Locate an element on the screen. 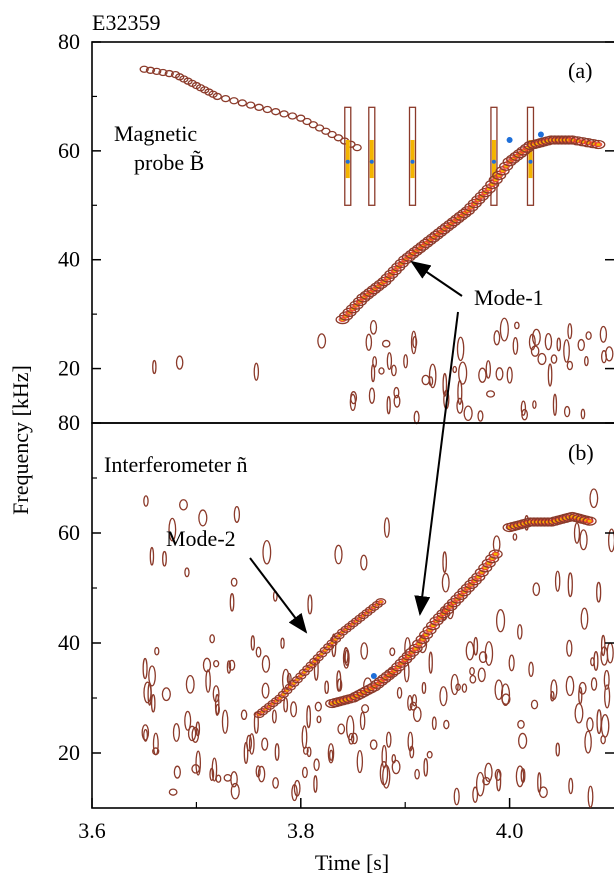 This screenshot has height=881, width=614. burst-core is located at coordinates (493, 159).